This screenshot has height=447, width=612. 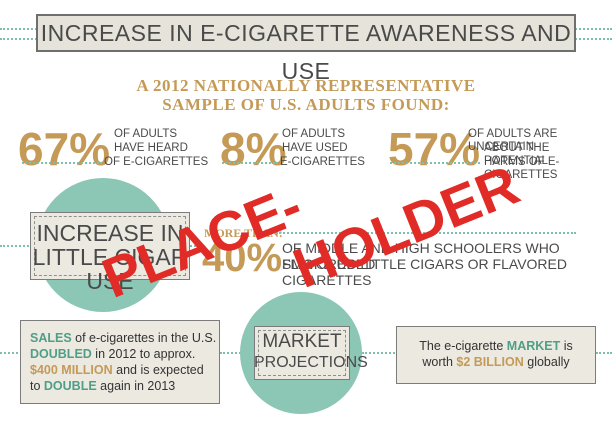 What do you see at coordinates (151, 148) in the screenshot?
I see `stat-67-line-2: HAVE HEARD` at bounding box center [151, 148].